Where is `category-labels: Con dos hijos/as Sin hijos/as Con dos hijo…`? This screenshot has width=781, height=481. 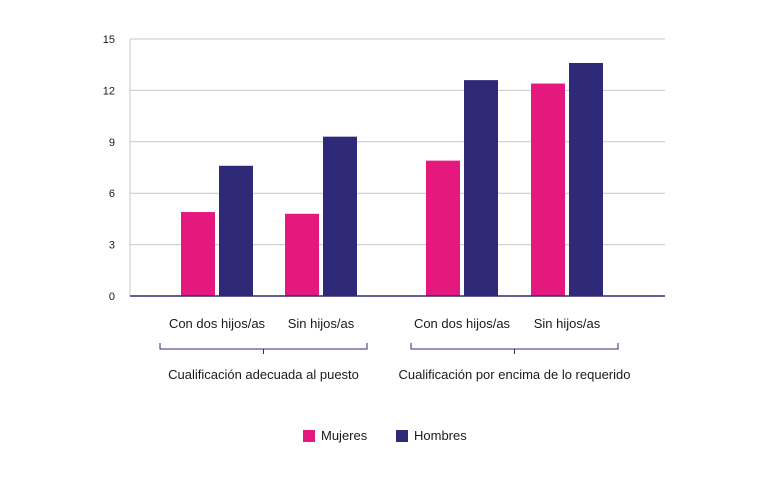
category-labels: Con dos hijos/as Sin hijos/as Con dos hijo… is located at coordinates (385, 323).